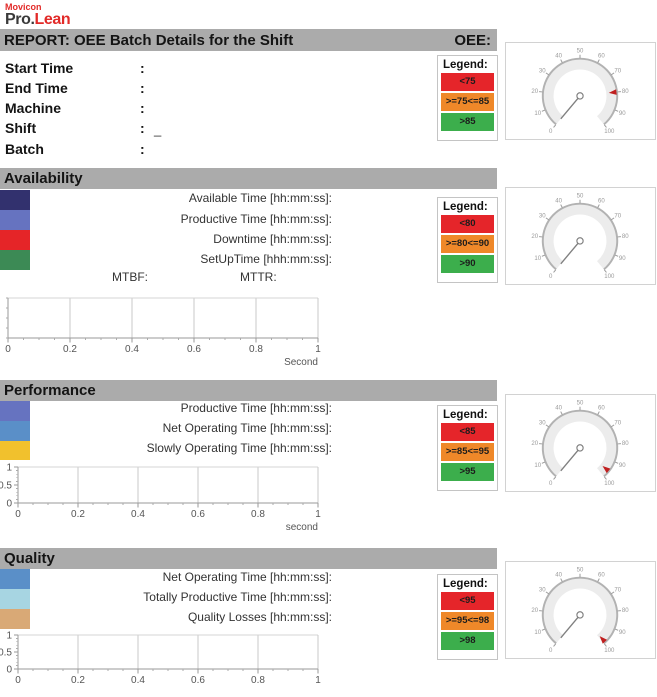  What do you see at coordinates (625, 237) in the screenshot?
I see `svg-text: 80` at bounding box center [625, 237].